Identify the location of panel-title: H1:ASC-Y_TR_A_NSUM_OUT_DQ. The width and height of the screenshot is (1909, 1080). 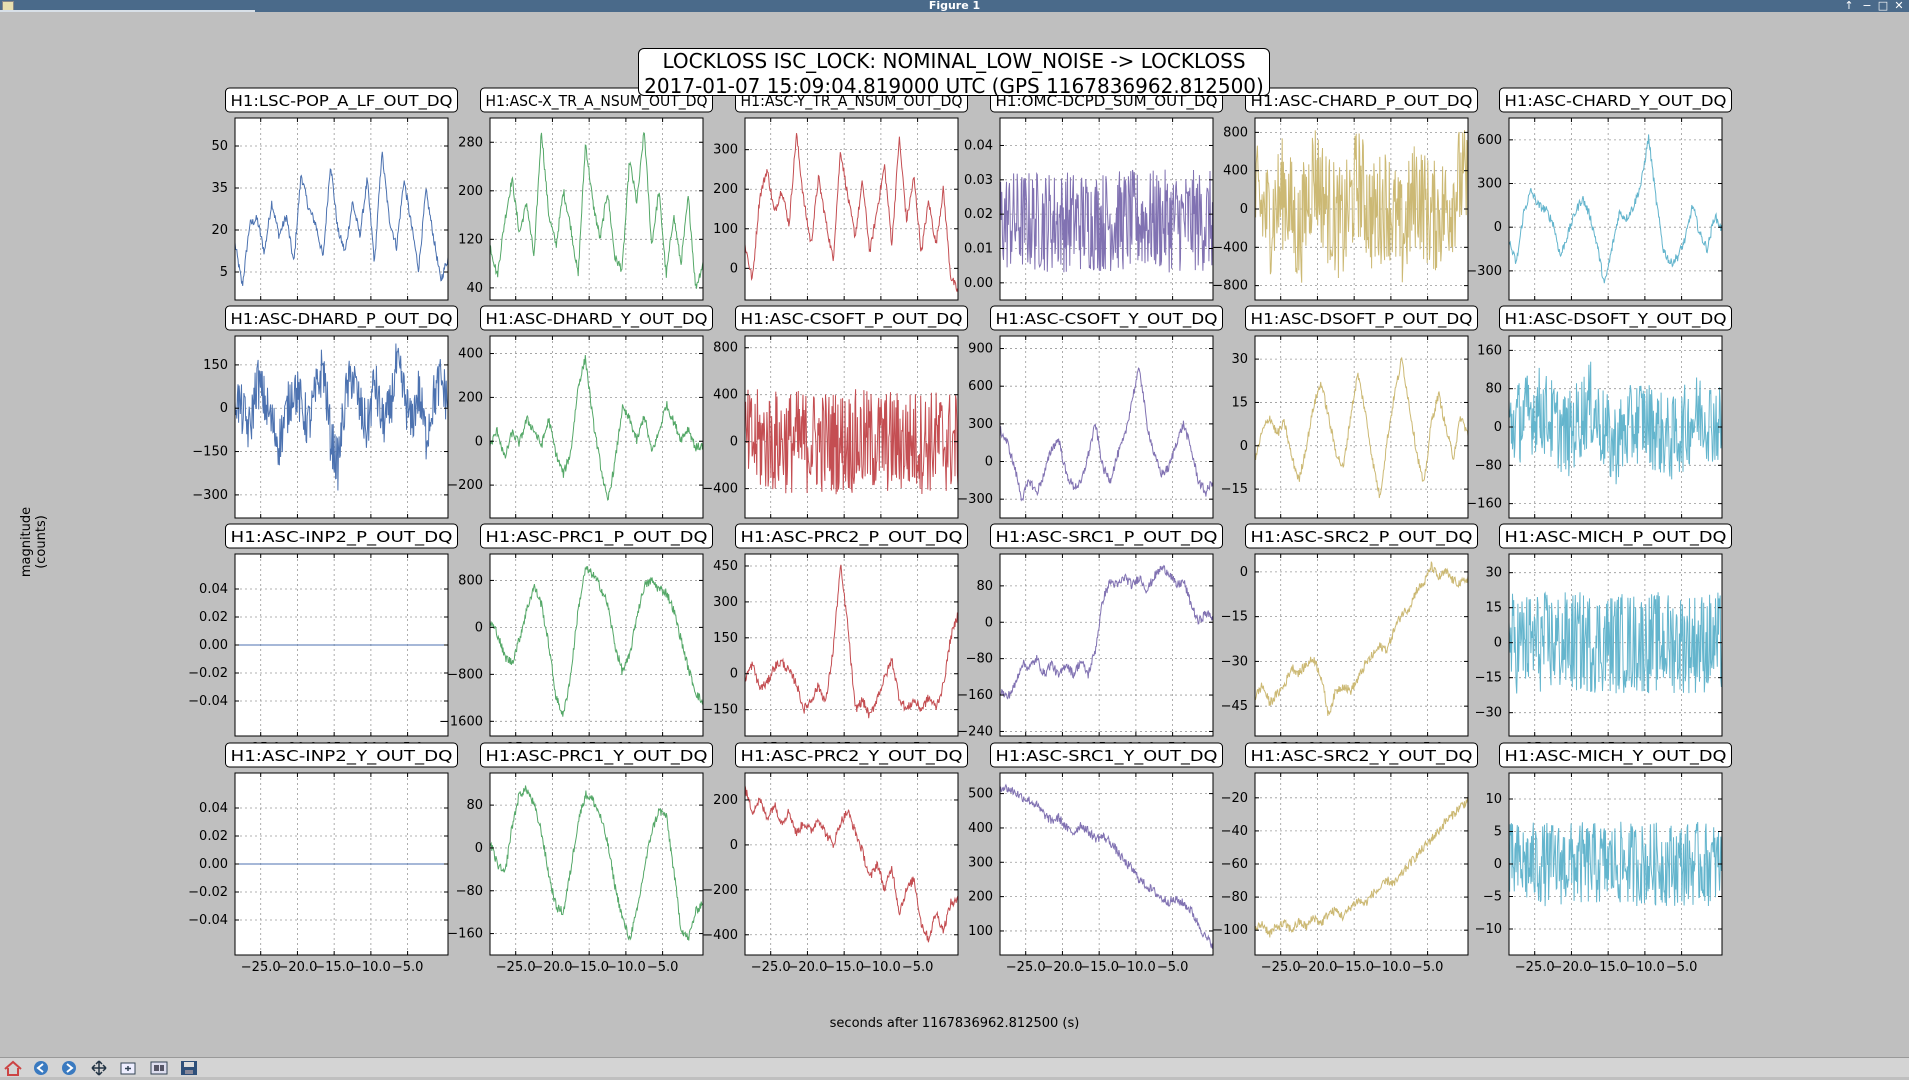
(852, 101).